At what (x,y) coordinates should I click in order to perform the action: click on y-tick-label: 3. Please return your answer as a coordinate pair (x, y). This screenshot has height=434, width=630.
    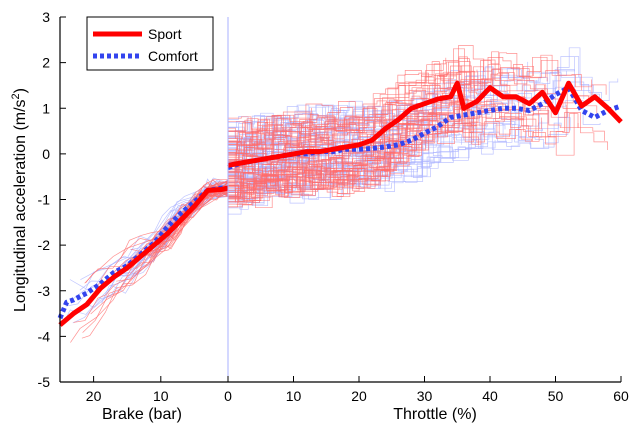
    Looking at the image, I should click on (46, 17).